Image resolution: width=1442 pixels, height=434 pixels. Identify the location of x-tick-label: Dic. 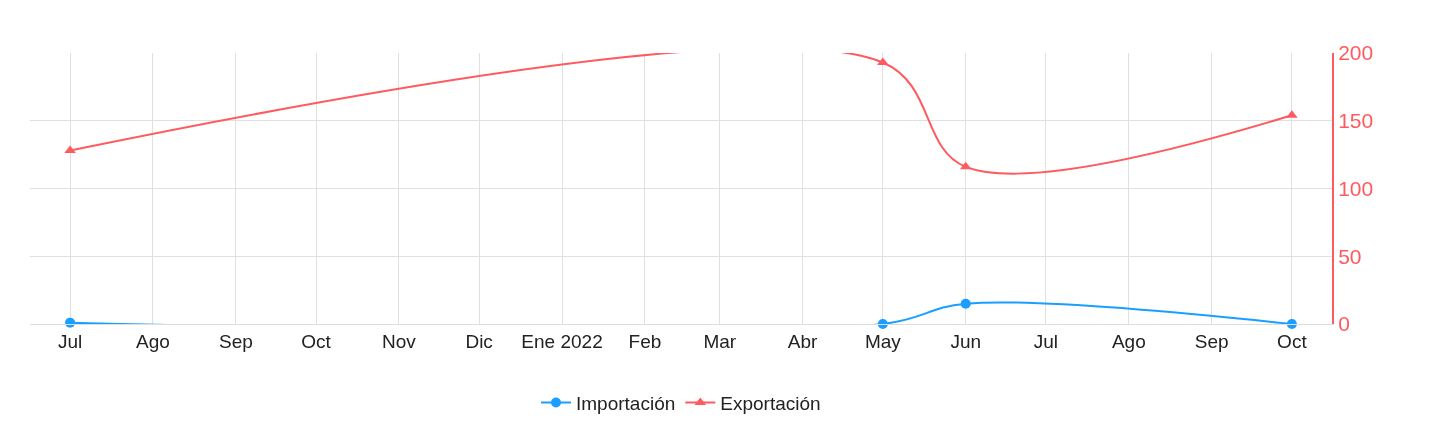
(479, 341).